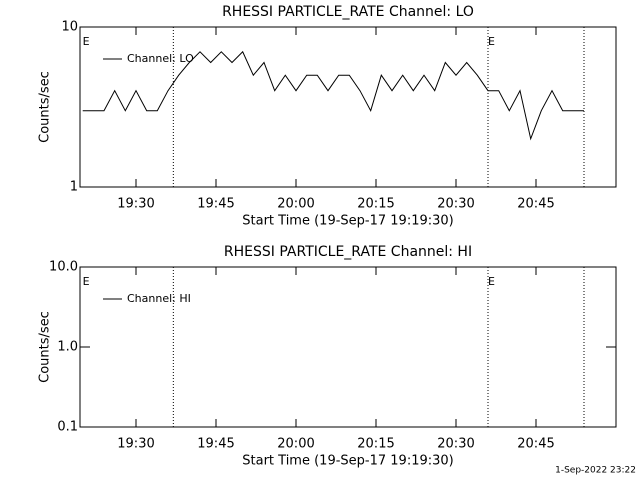  What do you see at coordinates (67, 347) in the screenshot?
I see `y-tick-label: 1.0` at bounding box center [67, 347].